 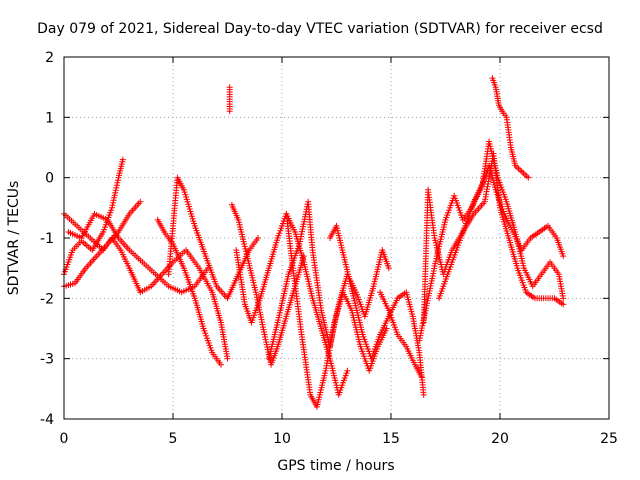 What do you see at coordinates (47, 299) in the screenshot?
I see `y-tick-label: -2` at bounding box center [47, 299].